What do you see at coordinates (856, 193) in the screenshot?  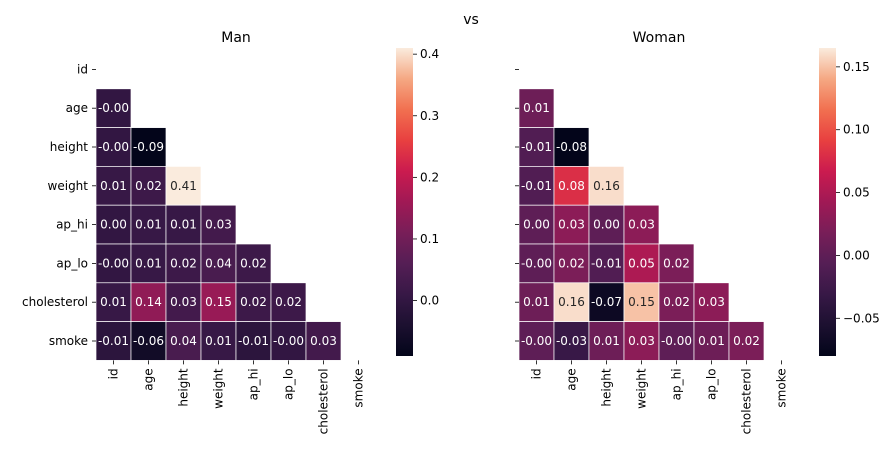 I see `colorbar-tick-label: 0.05` at bounding box center [856, 193].